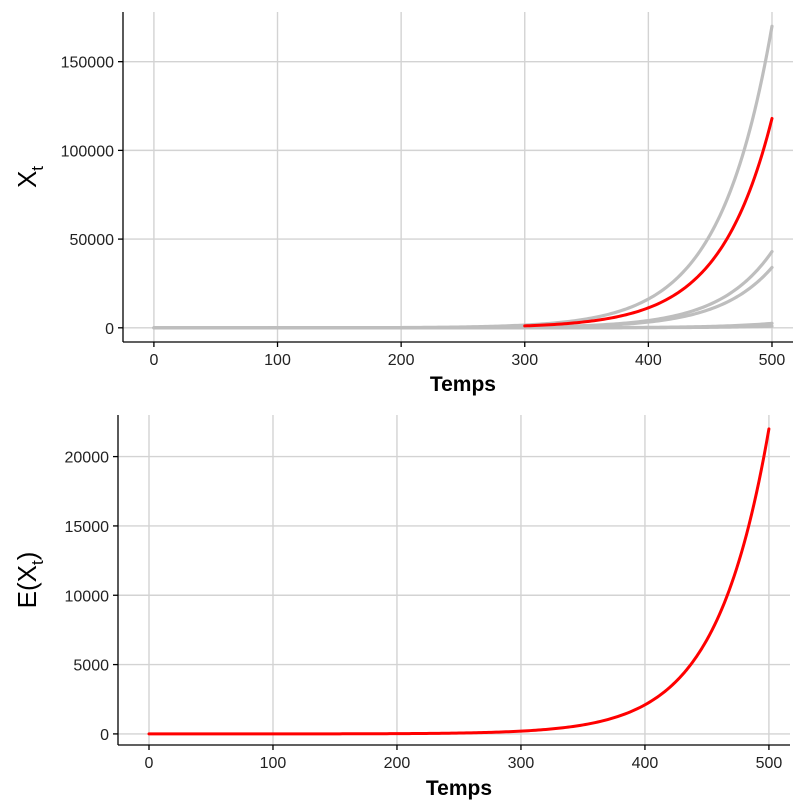 The width and height of the screenshot is (794, 800). What do you see at coordinates (645, 763) in the screenshot?
I see `bottom-x-tick-label: 400` at bounding box center [645, 763].